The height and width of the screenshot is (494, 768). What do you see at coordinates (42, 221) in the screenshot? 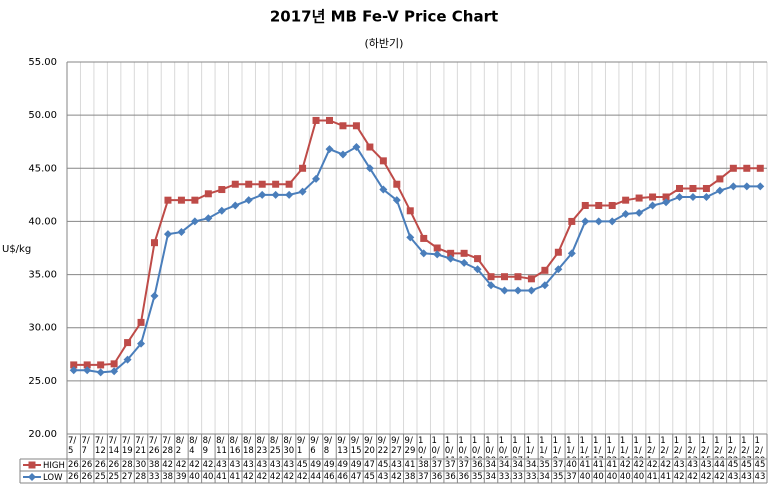
I see `y-tick-label: 40.00` at bounding box center [42, 221].